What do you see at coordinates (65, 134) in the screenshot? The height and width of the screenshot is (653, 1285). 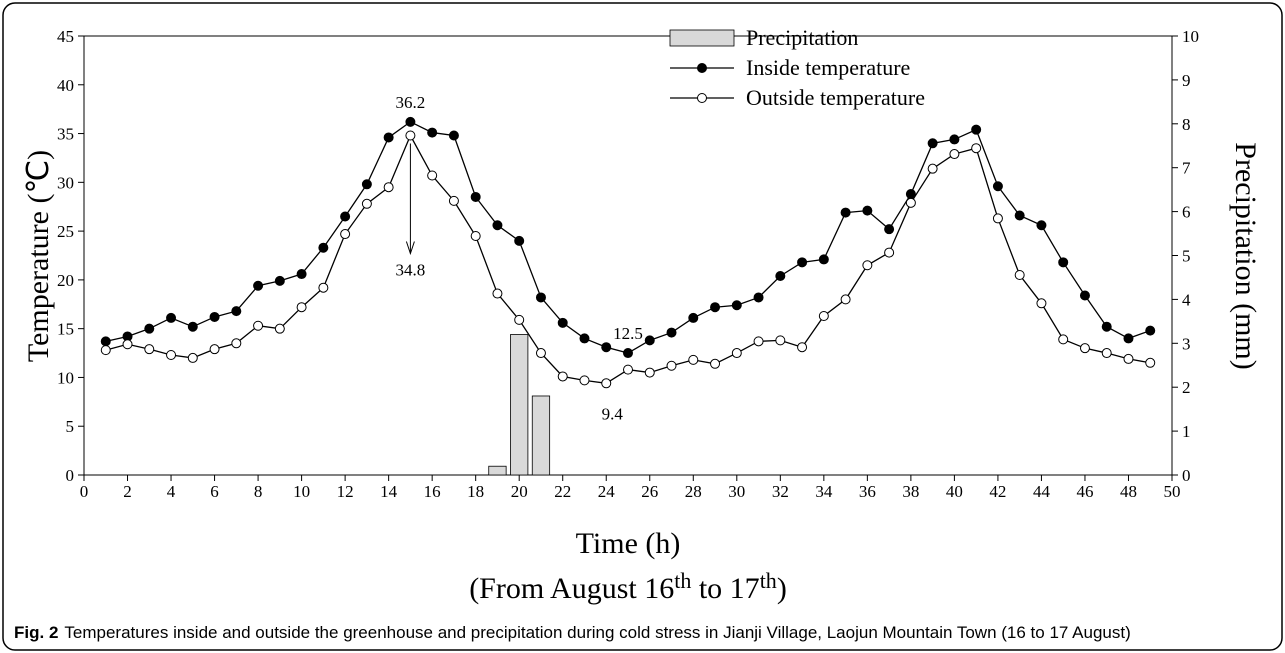 I see `y-tick-label: 35` at bounding box center [65, 134].